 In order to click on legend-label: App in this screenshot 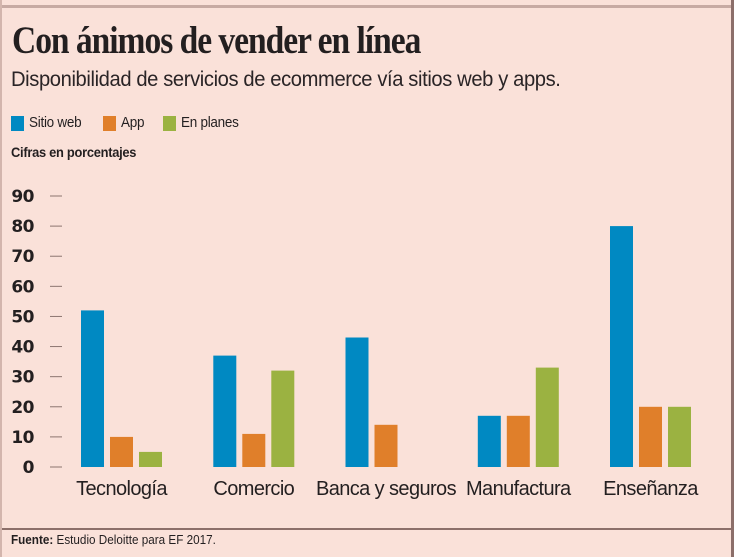, I will do `click(133, 122)`.